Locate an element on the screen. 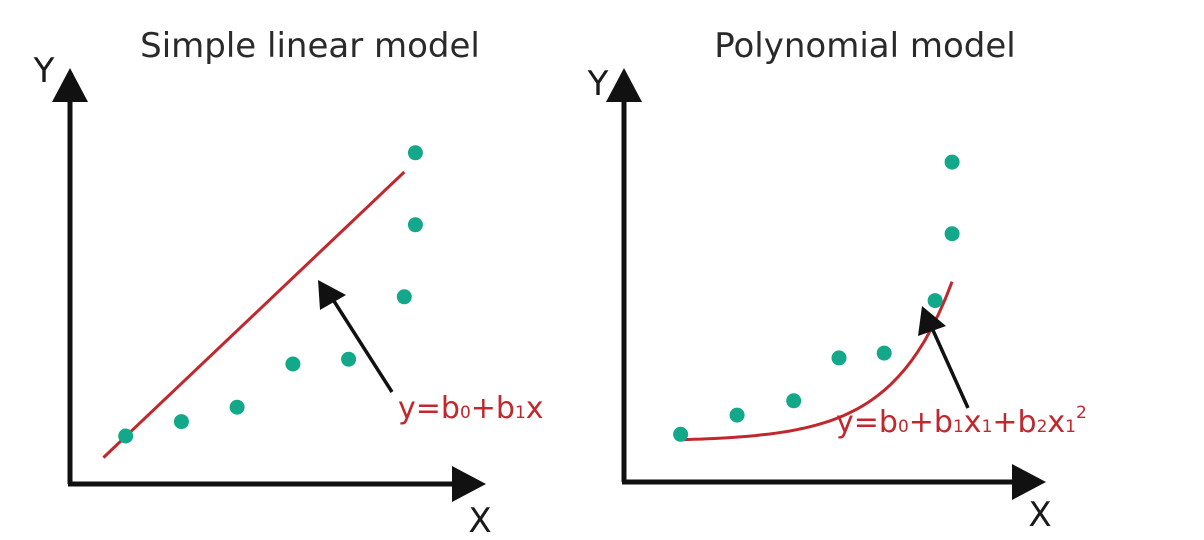 The image size is (1204, 540). peq-b2-sub: 2 is located at coordinates (1042, 427).